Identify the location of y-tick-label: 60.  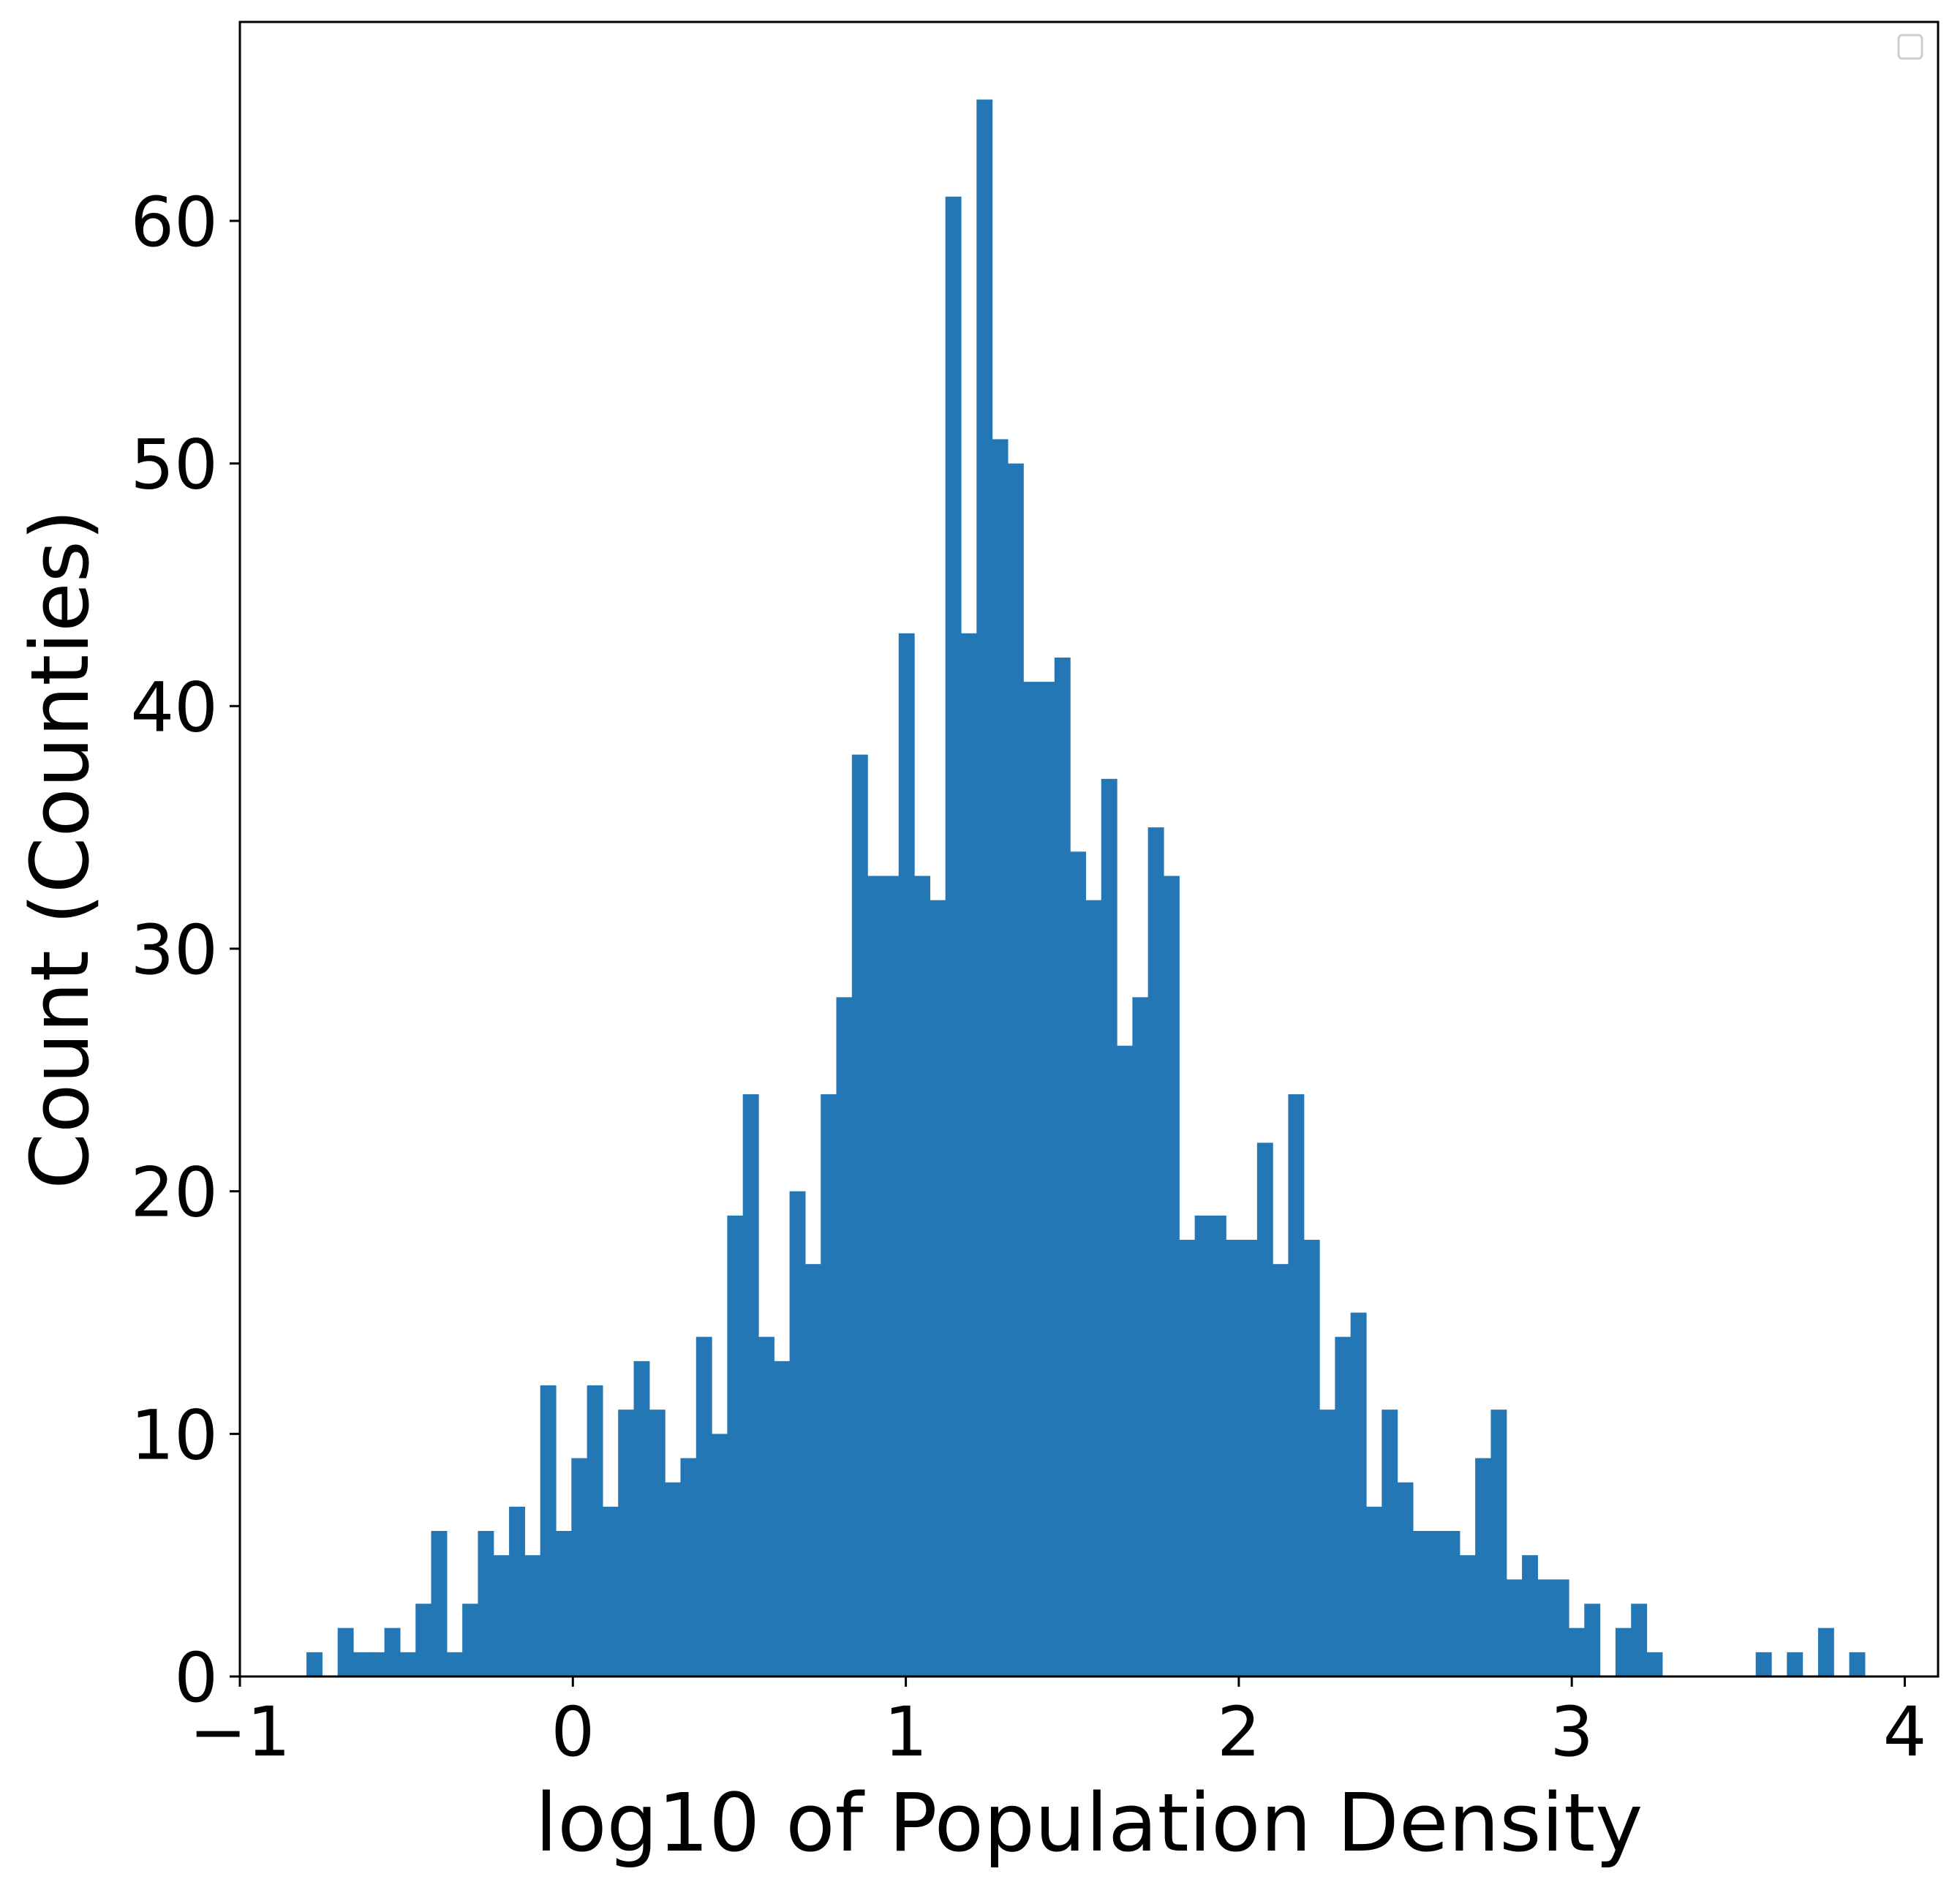
(174, 223).